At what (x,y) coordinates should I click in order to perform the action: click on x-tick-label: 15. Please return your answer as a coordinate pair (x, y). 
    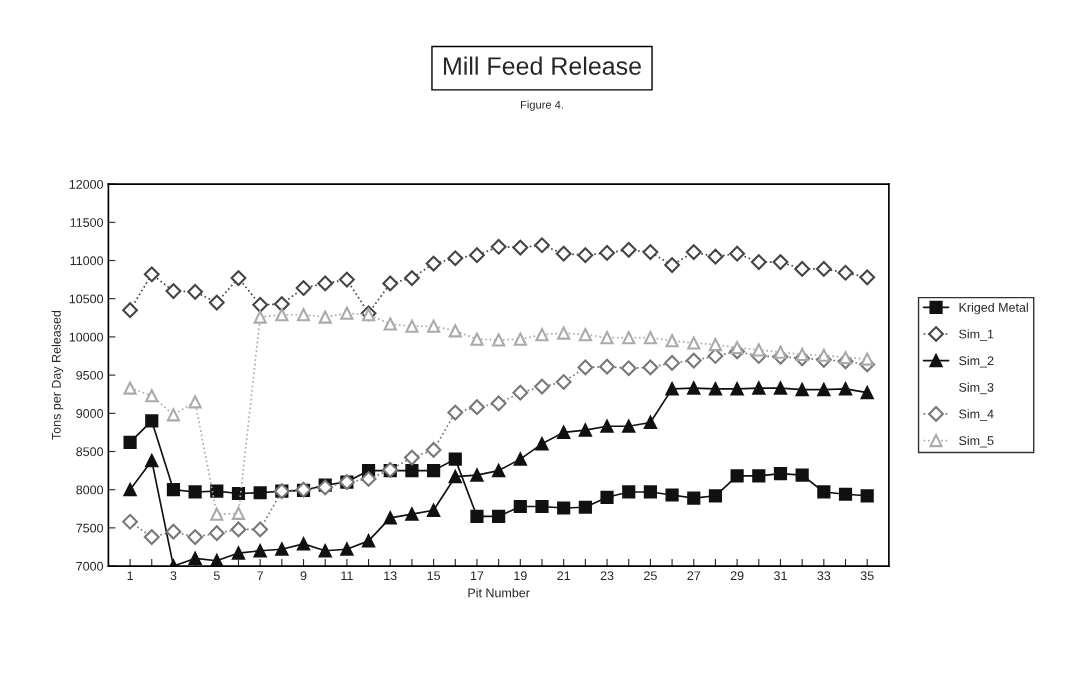
    Looking at the image, I should click on (434, 576).